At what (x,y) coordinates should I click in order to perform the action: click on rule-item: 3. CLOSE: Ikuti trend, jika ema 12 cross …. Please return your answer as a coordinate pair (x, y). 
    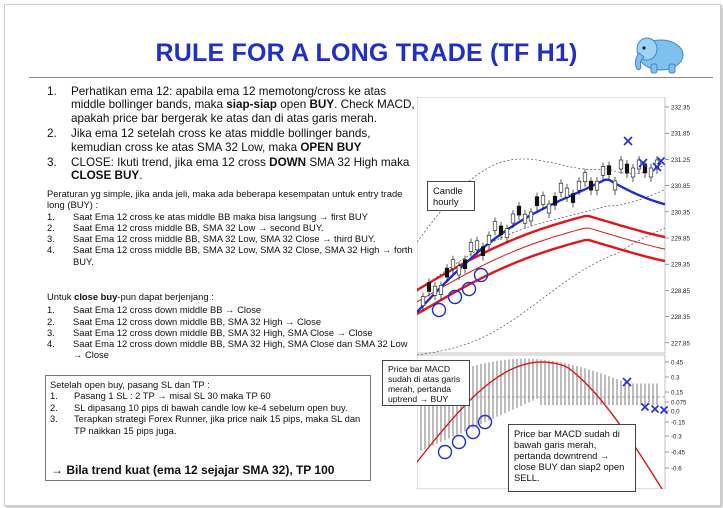
    Looking at the image, I should click on (233, 169).